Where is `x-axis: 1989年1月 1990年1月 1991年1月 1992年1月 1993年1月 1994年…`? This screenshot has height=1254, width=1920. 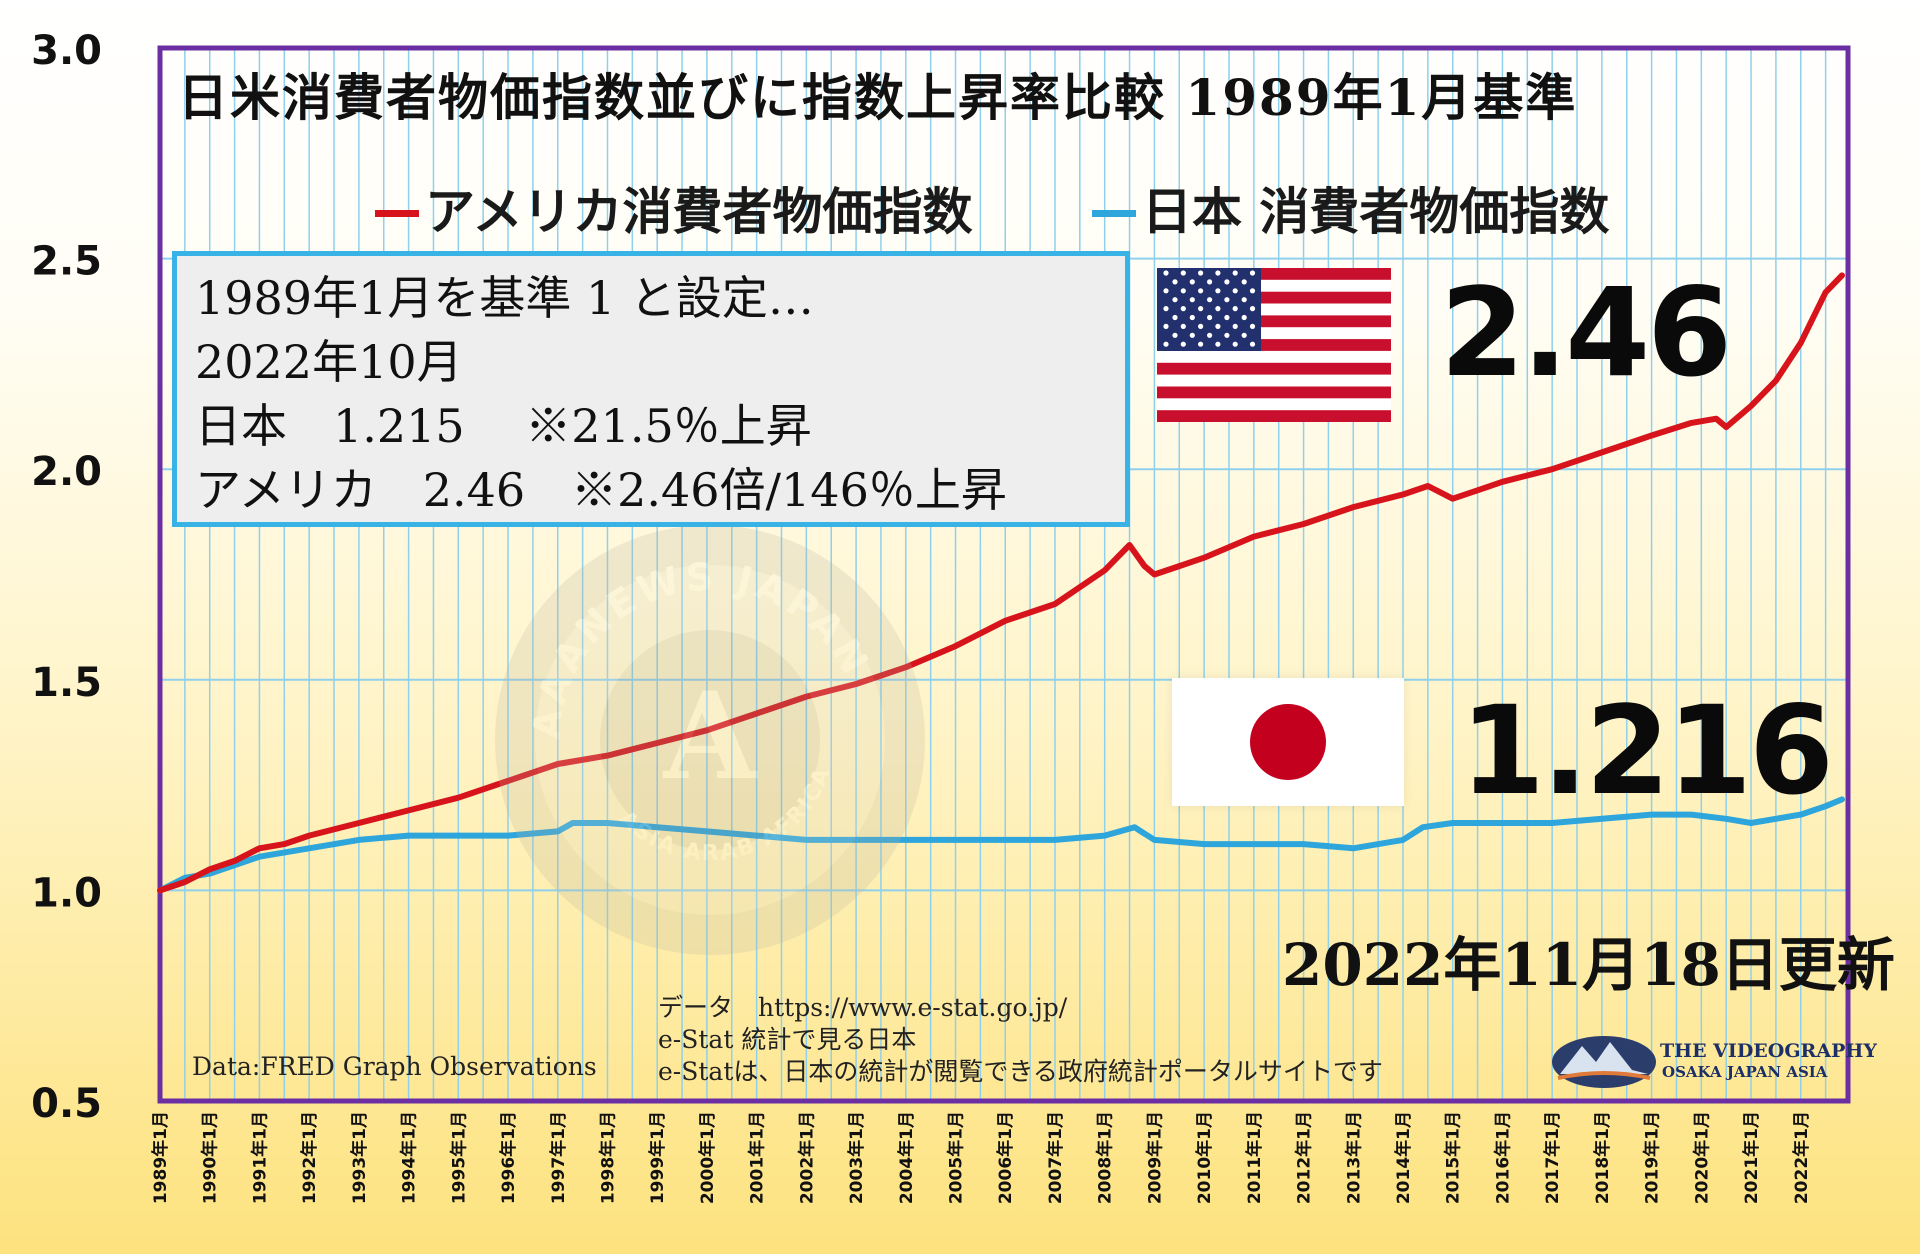 x-axis: 1989年1月 1990年1月 1991年1月 1992年1月 1993年1月 1994年… is located at coordinates (981, 1157).